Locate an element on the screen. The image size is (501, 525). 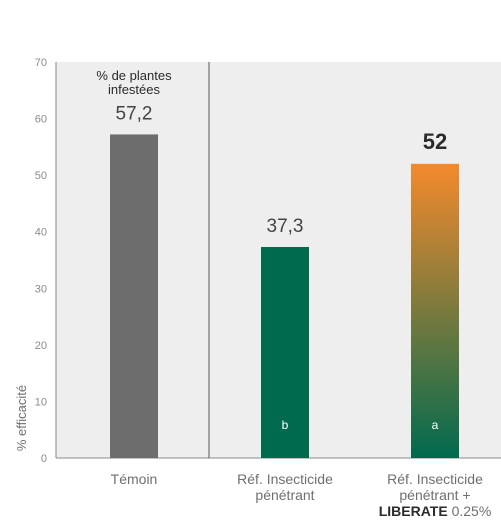
y-tick-label: 30 is located at coordinates (41, 289).